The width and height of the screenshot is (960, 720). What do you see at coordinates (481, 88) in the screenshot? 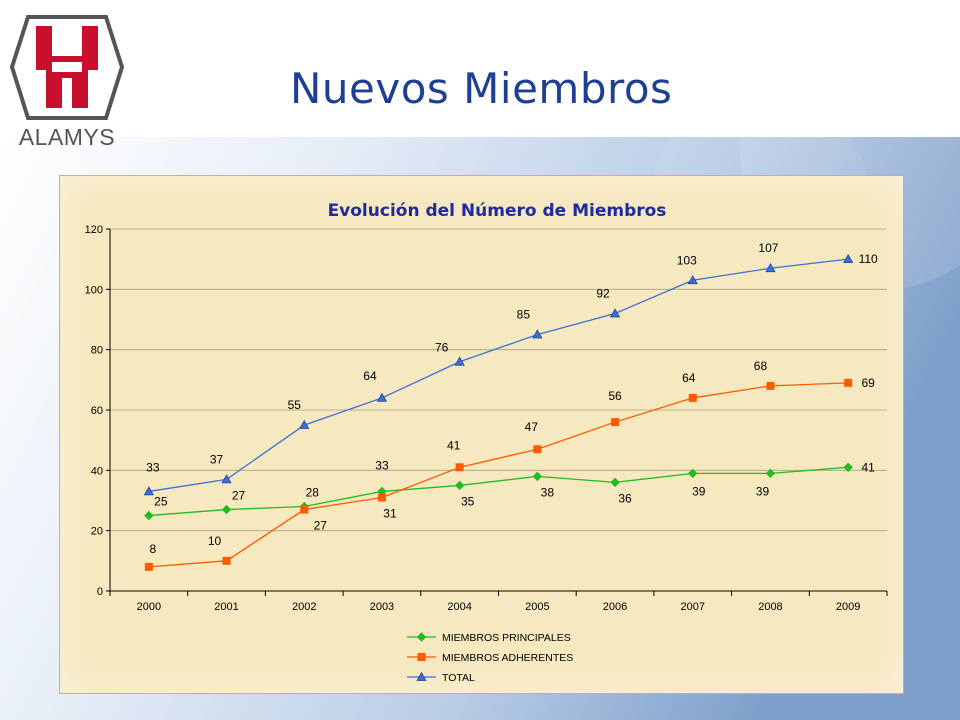
I see `page-title: Nuevos Miembros` at bounding box center [481, 88].